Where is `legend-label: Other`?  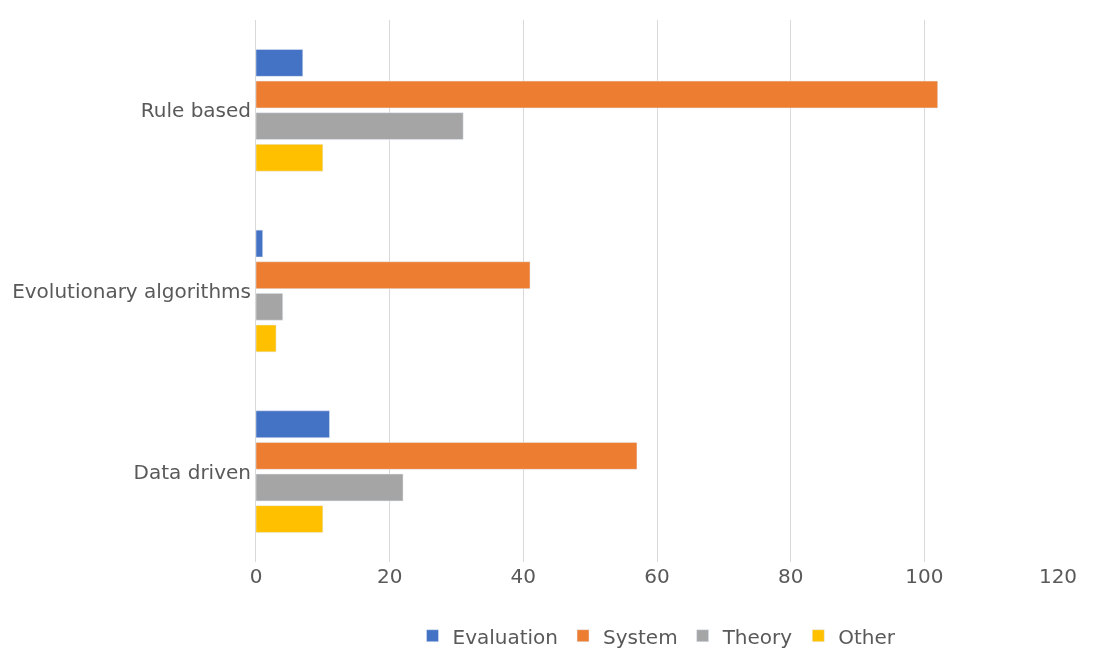 legend-label: Other is located at coordinates (867, 636).